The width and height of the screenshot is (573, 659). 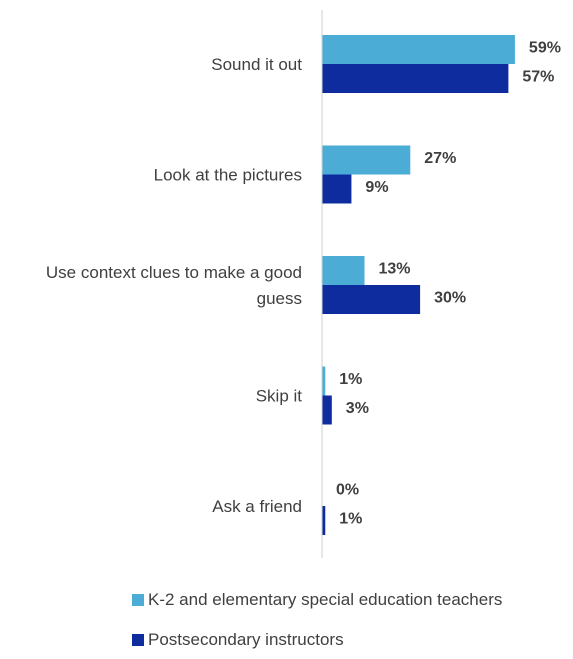 What do you see at coordinates (538, 77) in the screenshot?
I see `value-label: 57%` at bounding box center [538, 77].